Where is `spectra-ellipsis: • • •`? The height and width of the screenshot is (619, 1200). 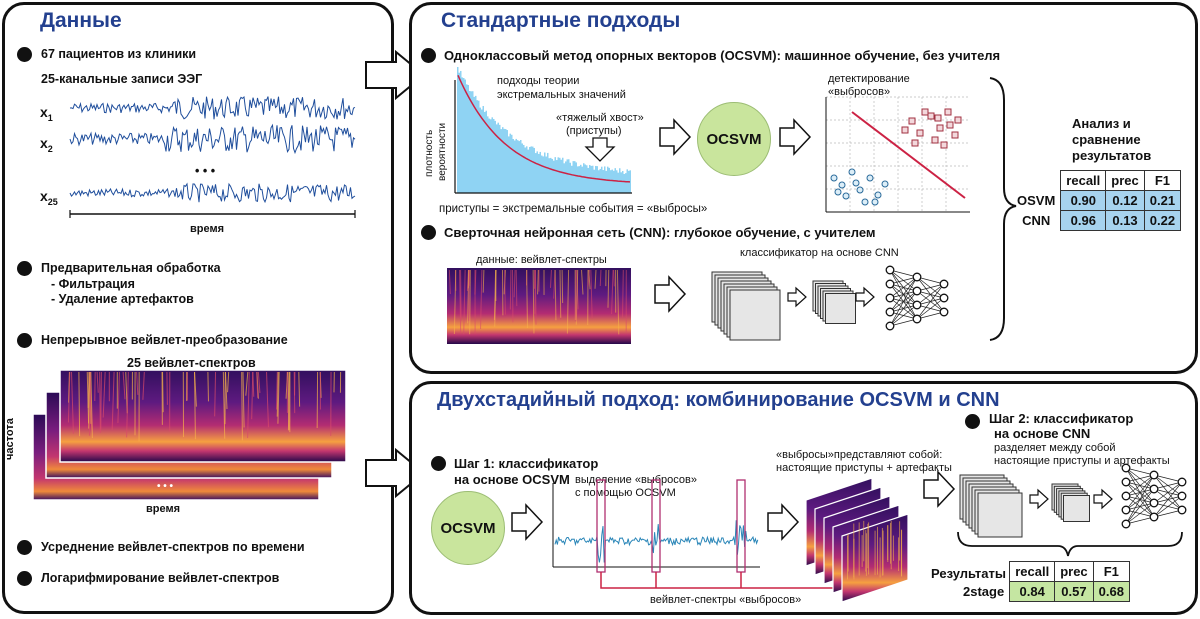
spectra-ellipsis: • • • is located at coordinates (165, 486).